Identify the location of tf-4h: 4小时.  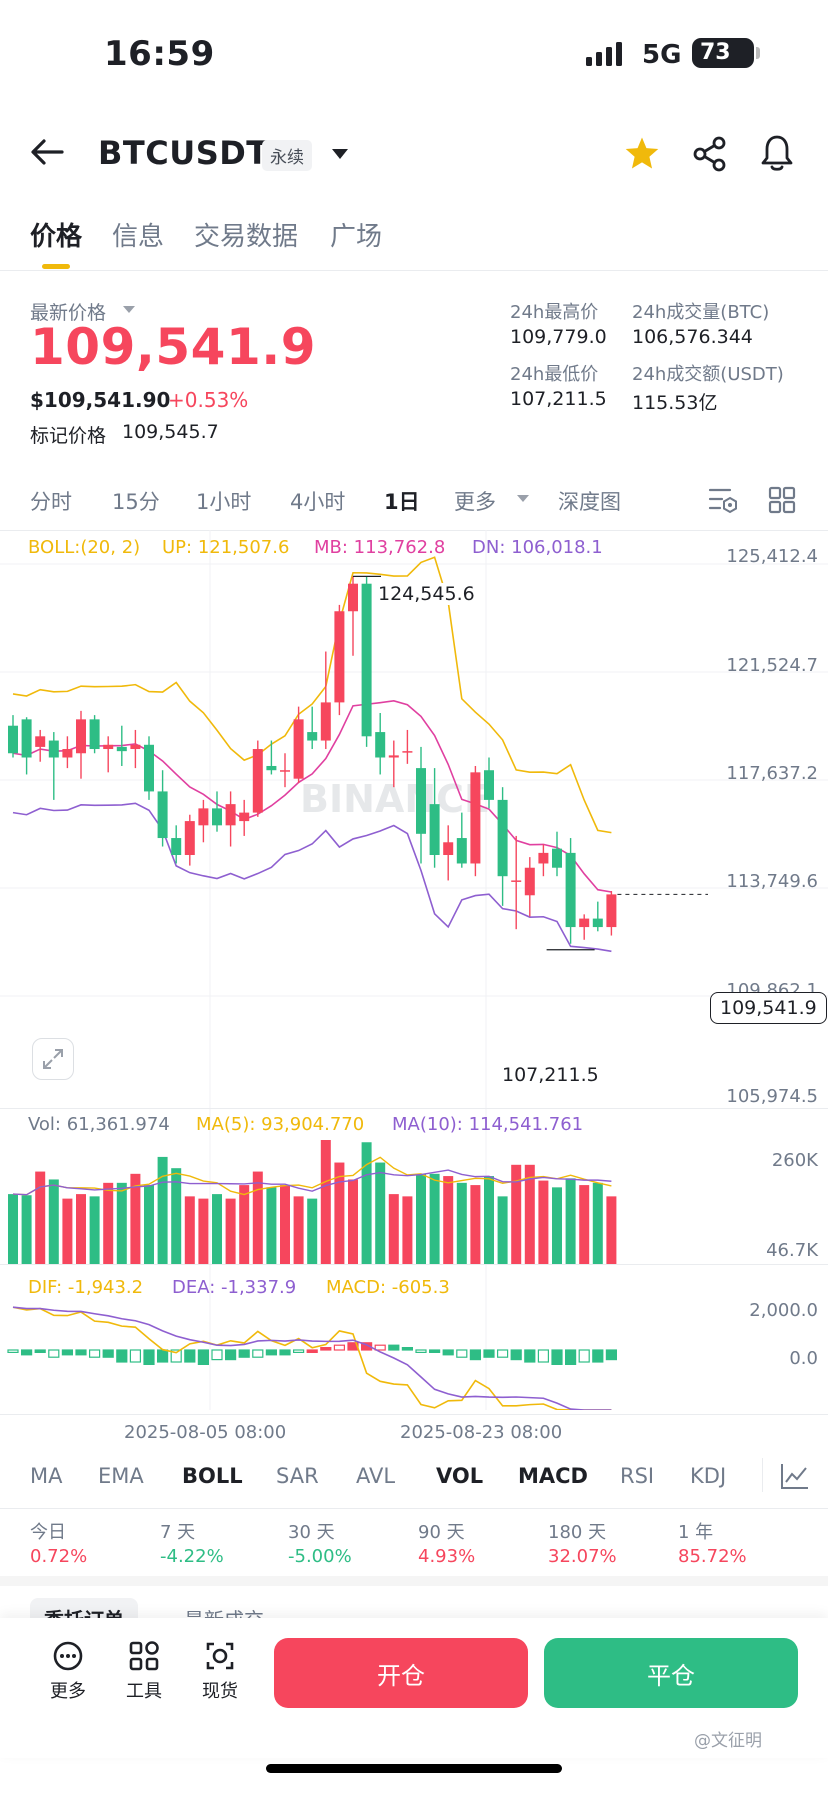
(318, 502).